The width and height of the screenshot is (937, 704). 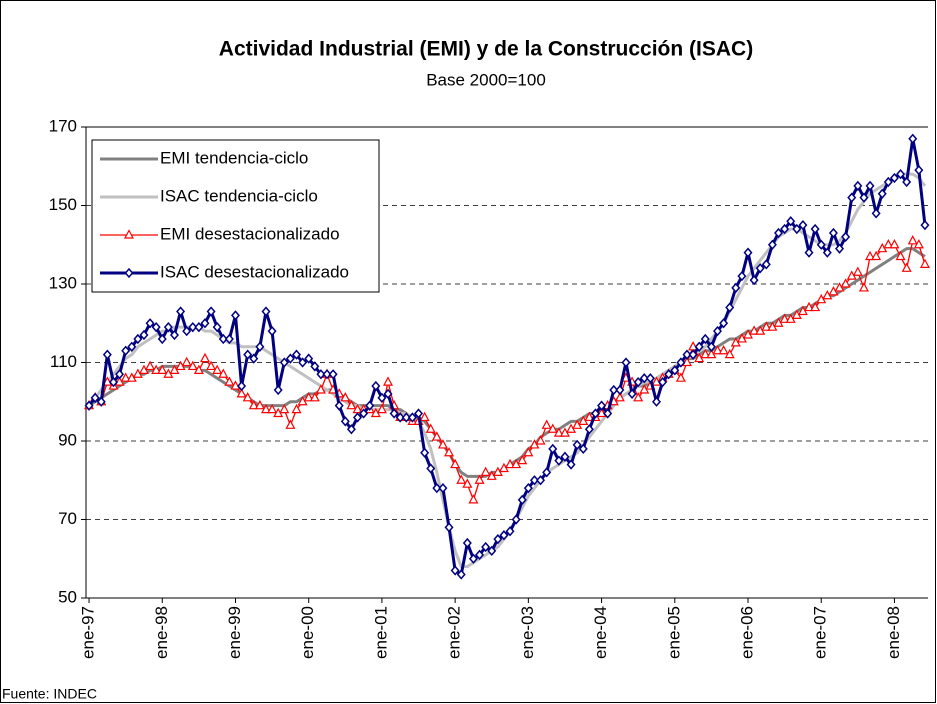 I want to click on x-tick-label: ene-04, so click(x=600, y=632).